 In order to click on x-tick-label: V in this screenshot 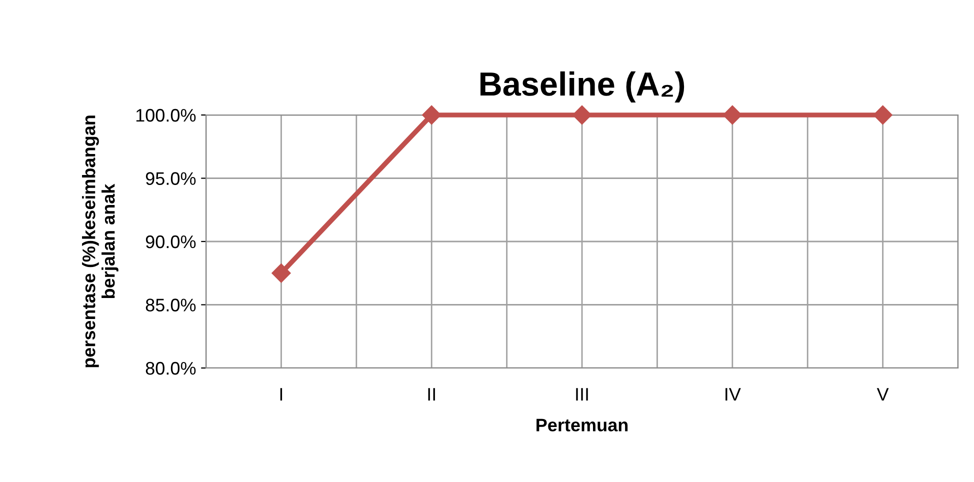, I will do `click(882, 394)`.